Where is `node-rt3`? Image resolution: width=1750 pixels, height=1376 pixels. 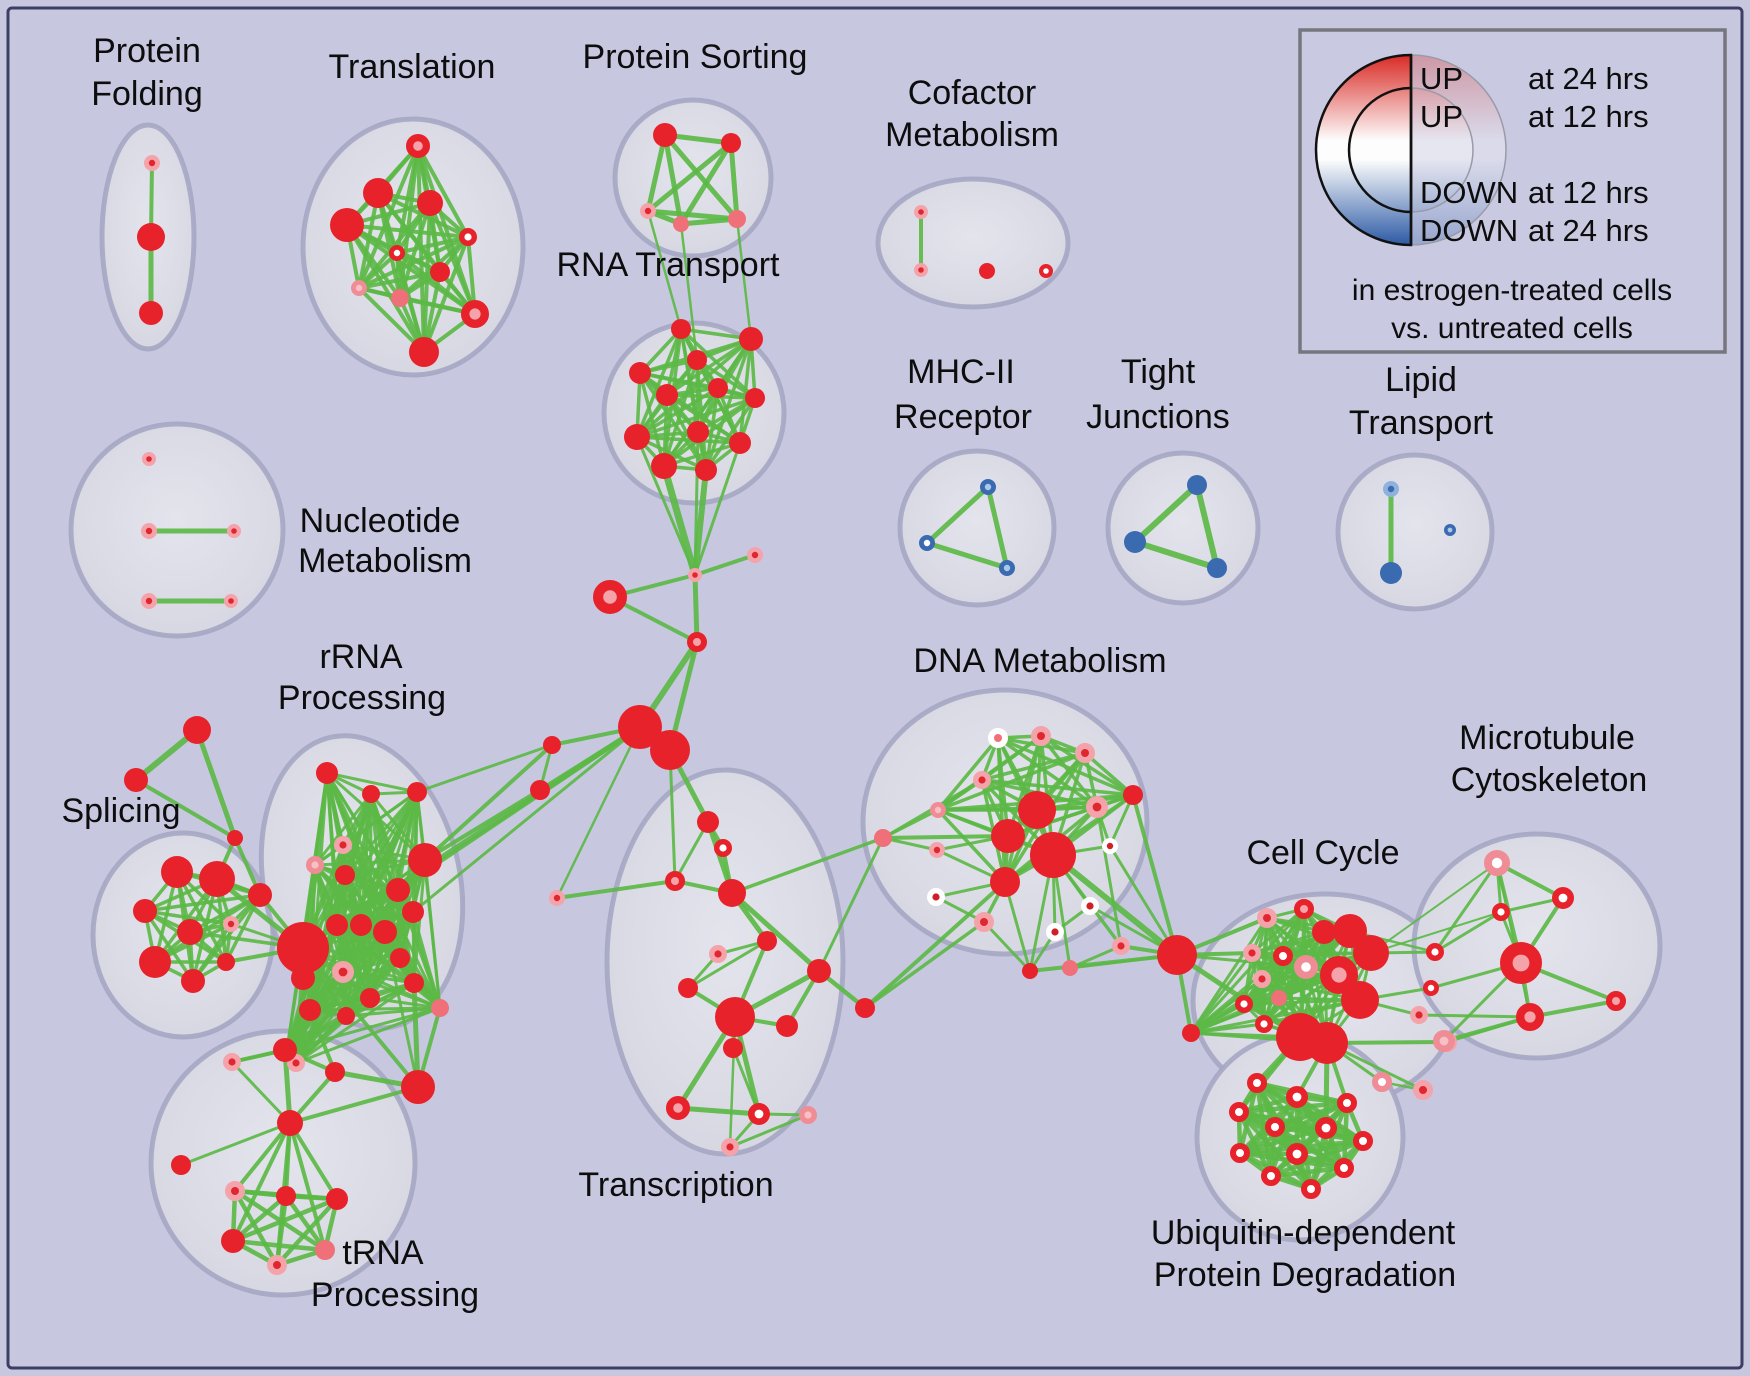 node-rt3 is located at coordinates (640, 373).